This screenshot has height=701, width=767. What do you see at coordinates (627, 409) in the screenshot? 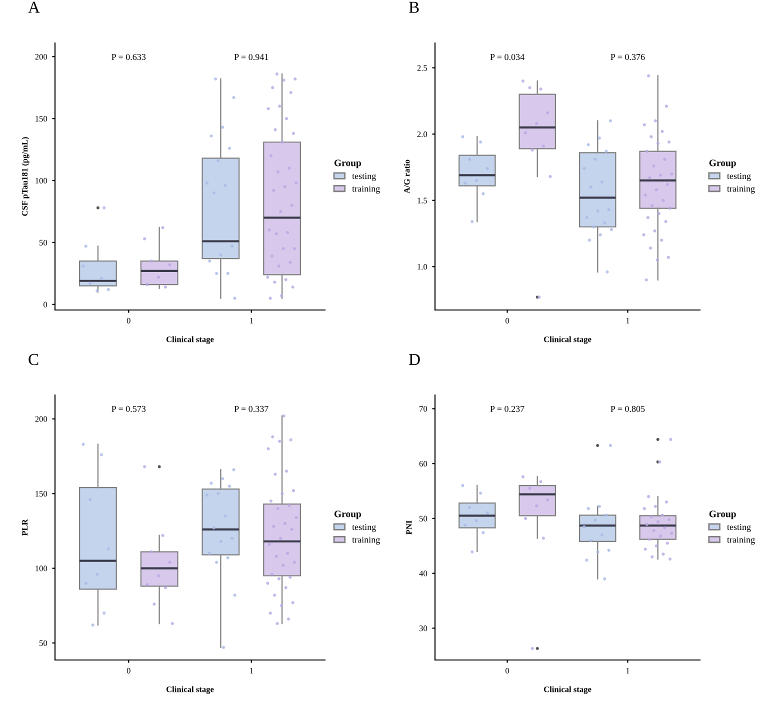
I see `annotation: P = 0.805` at bounding box center [627, 409].